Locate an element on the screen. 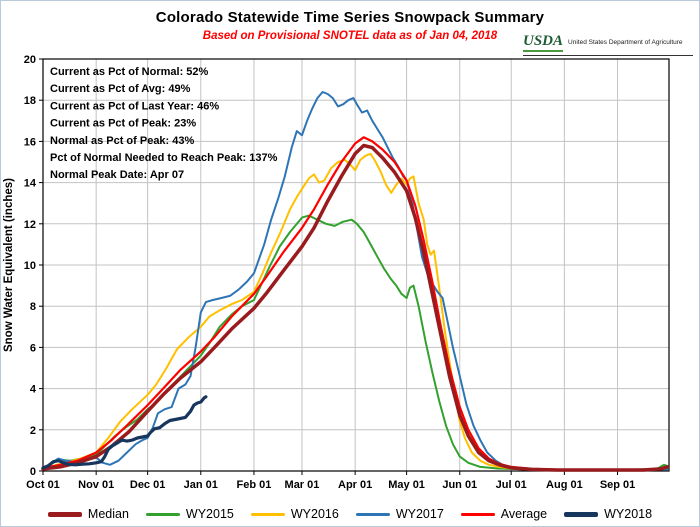  svg-text: 14 is located at coordinates (30, 184).